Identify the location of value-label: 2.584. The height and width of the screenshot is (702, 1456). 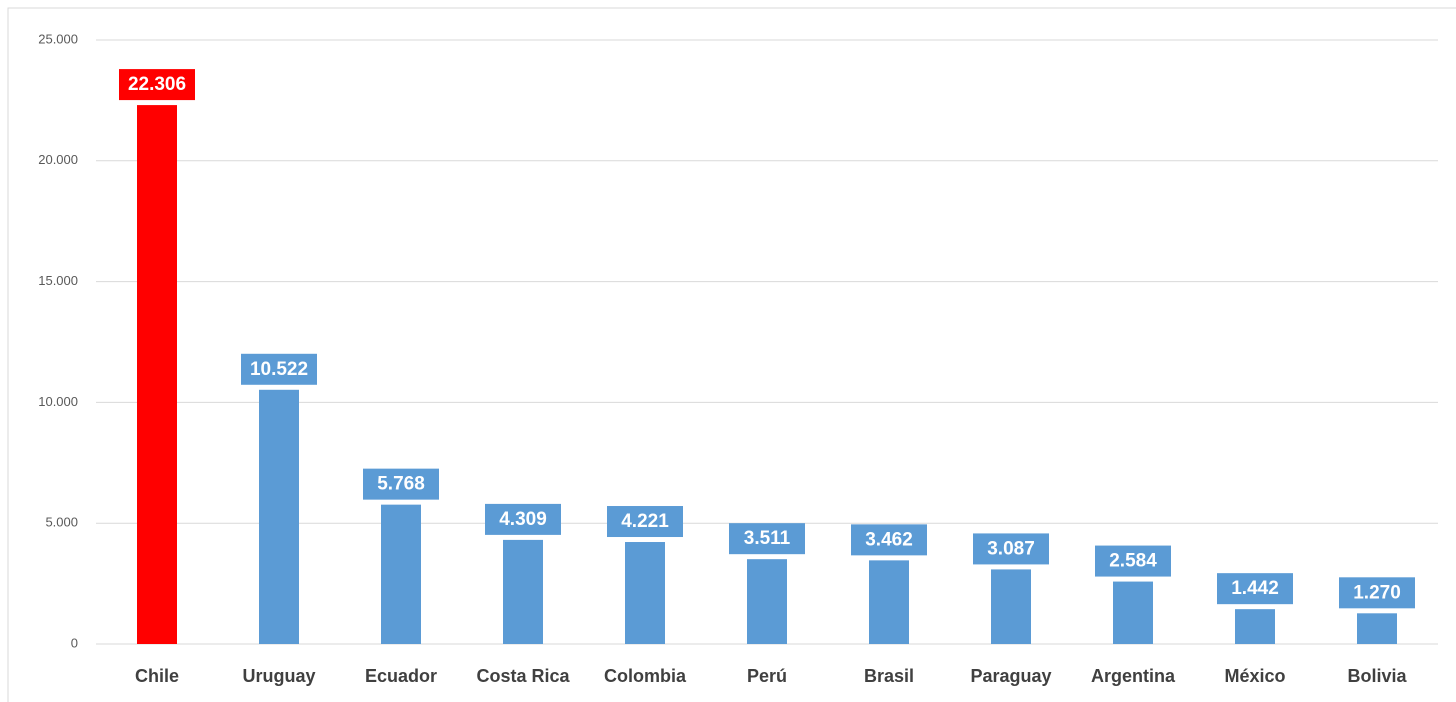
(1133, 561).